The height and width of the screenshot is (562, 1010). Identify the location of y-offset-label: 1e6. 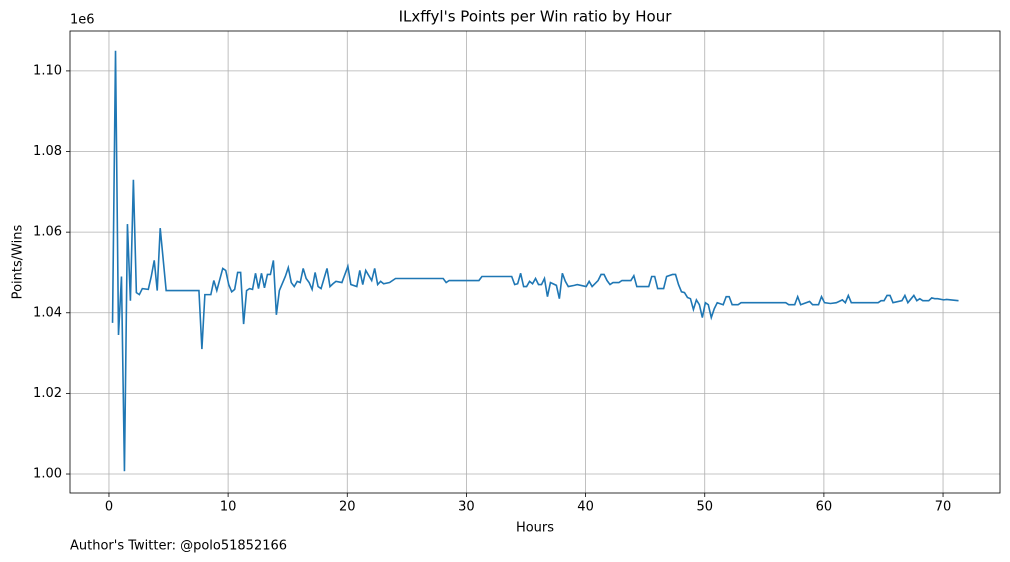
(82, 20).